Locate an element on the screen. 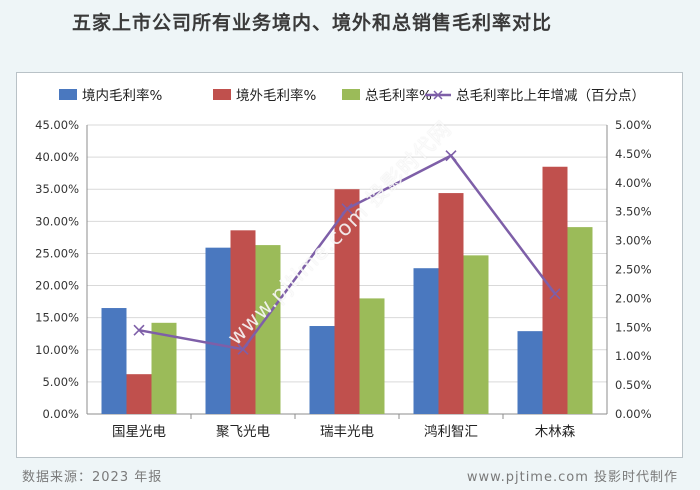  y-tick-label: 5.00% is located at coordinates (60, 382).